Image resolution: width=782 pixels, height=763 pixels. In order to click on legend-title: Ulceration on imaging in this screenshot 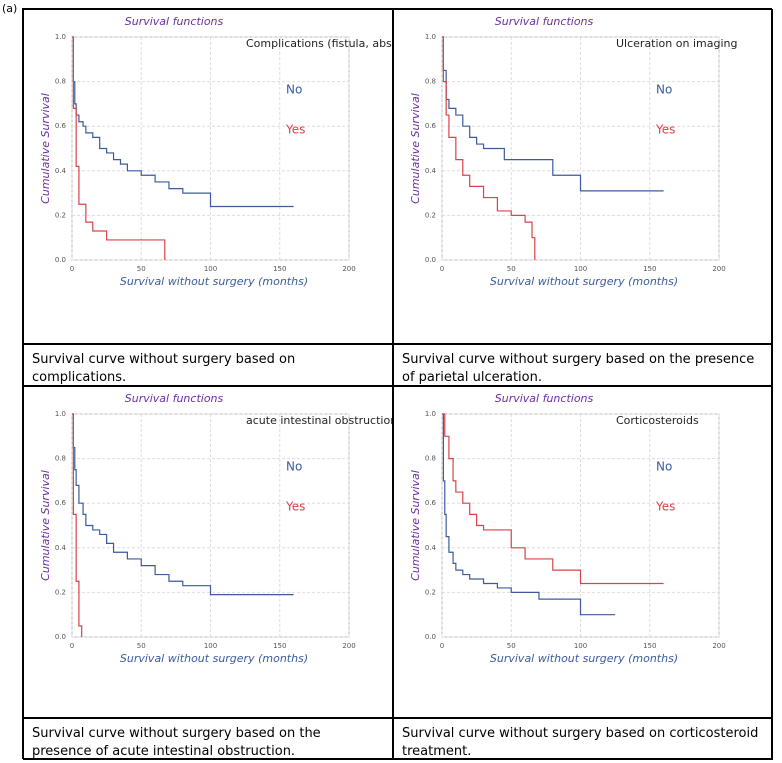, I will do `click(676, 43)`.